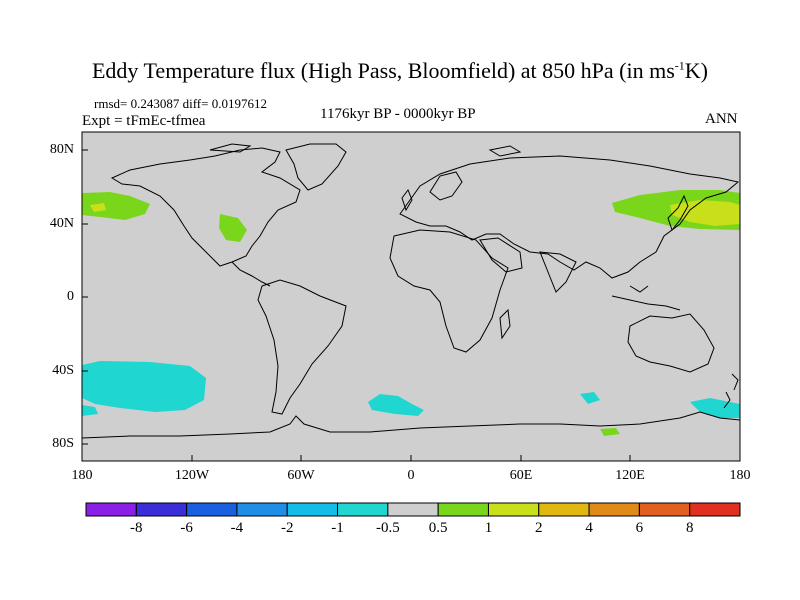 The width and height of the screenshot is (800, 600). Describe the element at coordinates (539, 528) in the screenshot. I see `colorbar-label: 2` at that location.